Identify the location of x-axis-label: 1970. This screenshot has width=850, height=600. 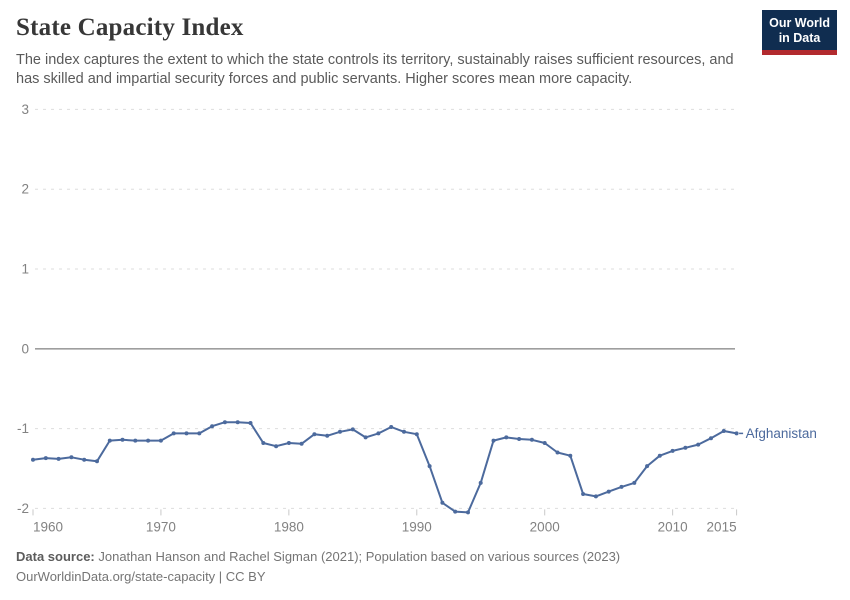
(161, 526).